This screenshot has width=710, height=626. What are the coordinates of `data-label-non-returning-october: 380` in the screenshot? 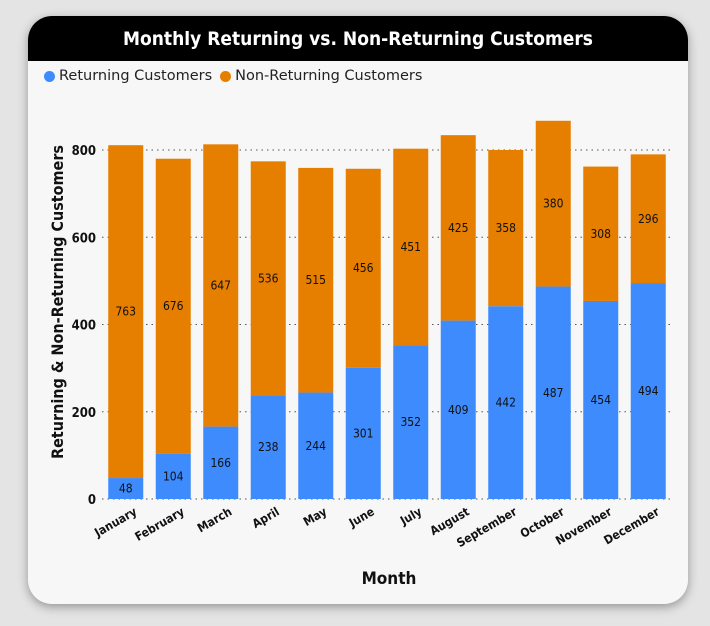 It's located at (553, 204).